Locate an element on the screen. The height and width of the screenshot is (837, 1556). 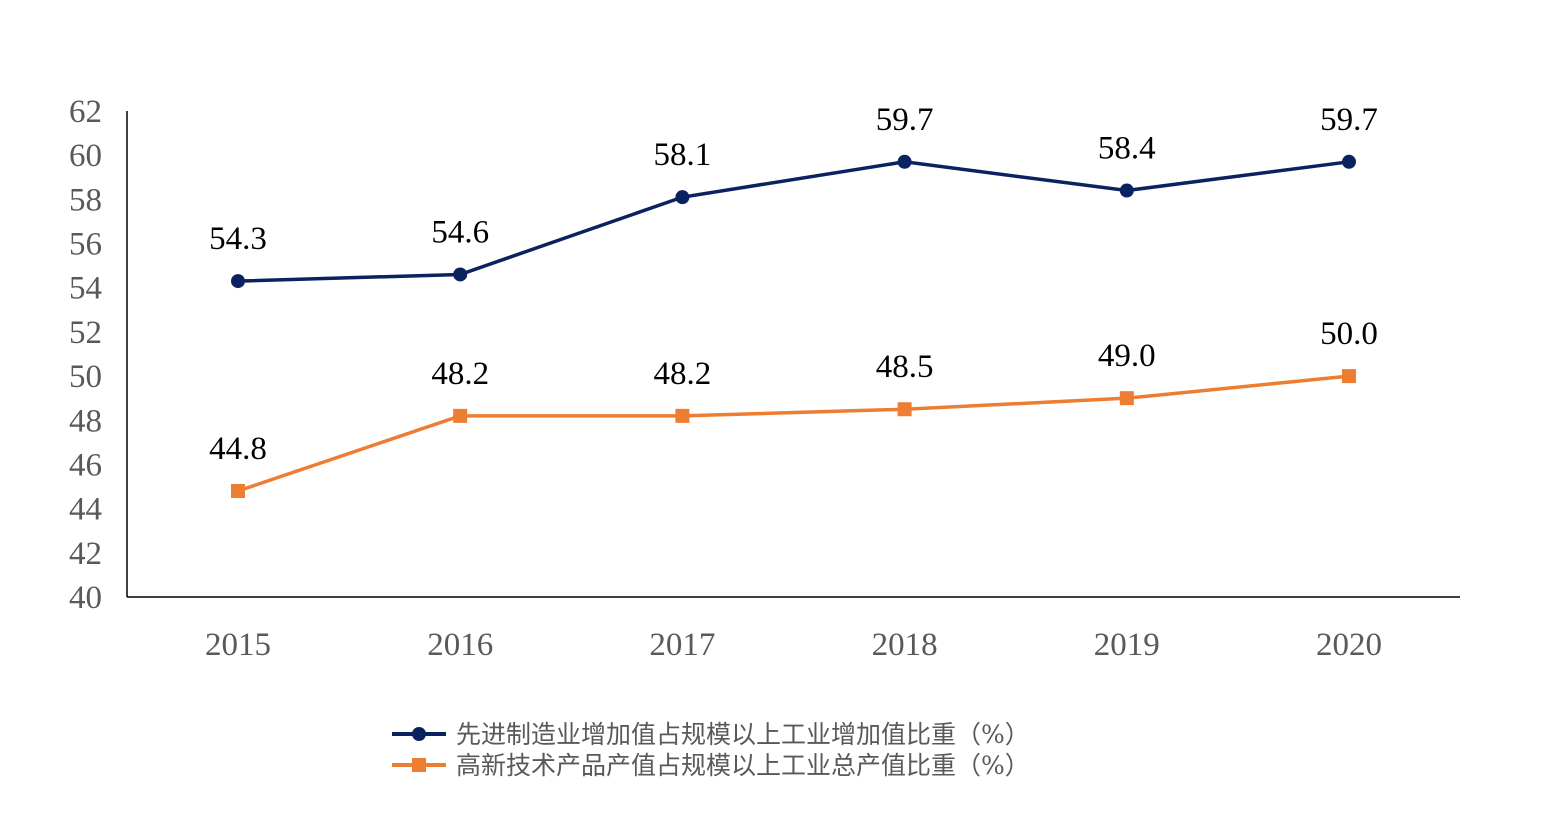
data-label: 58.1 is located at coordinates (683, 155).